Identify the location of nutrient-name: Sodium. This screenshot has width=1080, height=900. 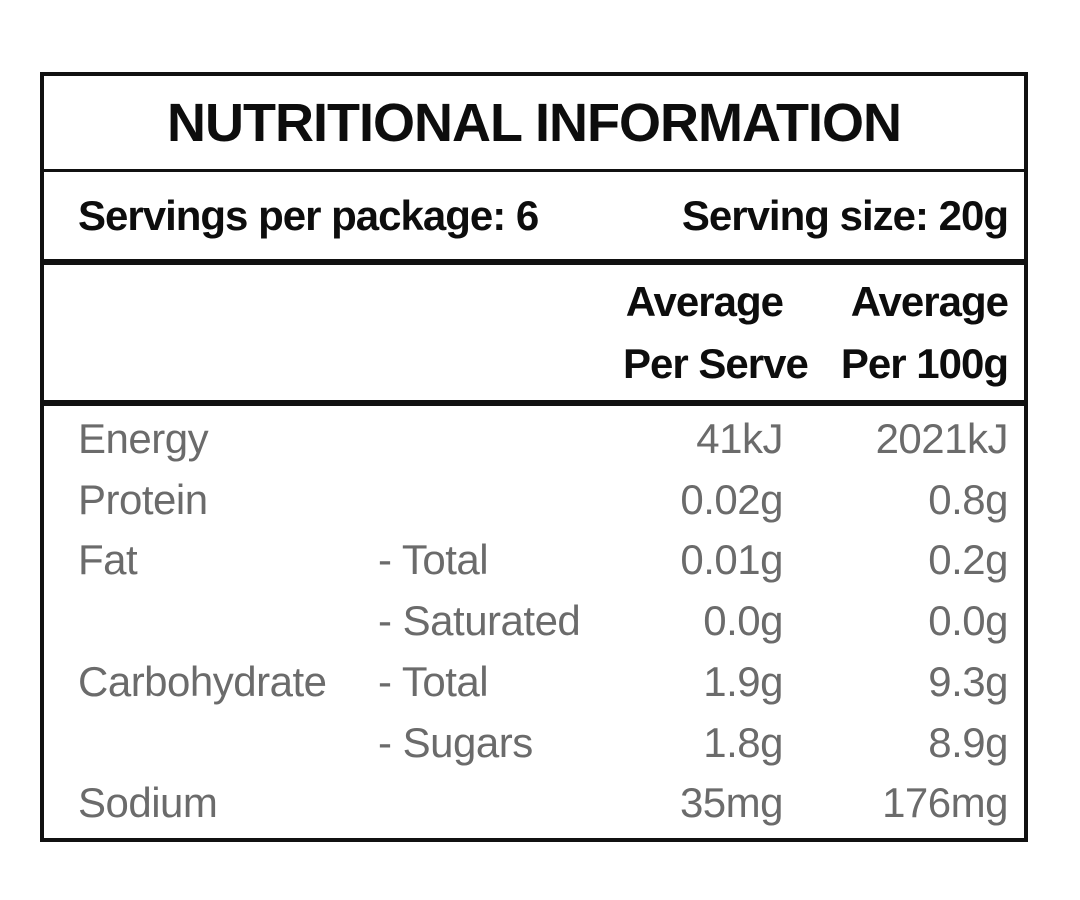
(148, 803).